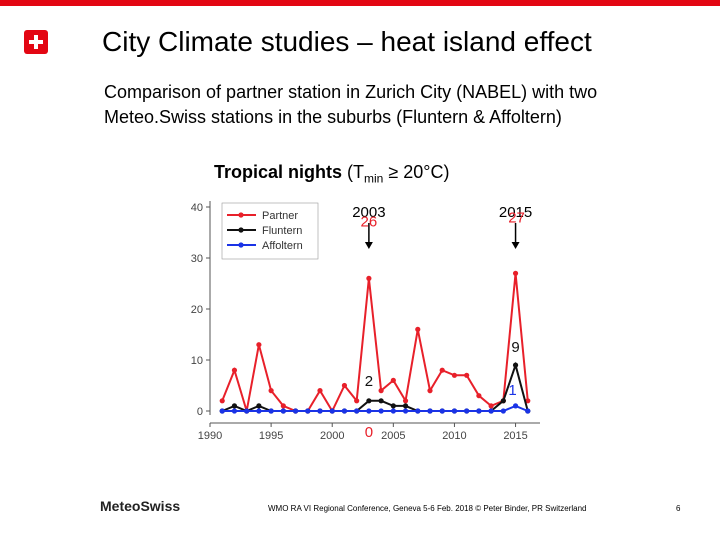 This screenshot has width=720, height=540. Describe the element at coordinates (393, 436) in the screenshot. I see `x-tick-label: 2005` at that location.